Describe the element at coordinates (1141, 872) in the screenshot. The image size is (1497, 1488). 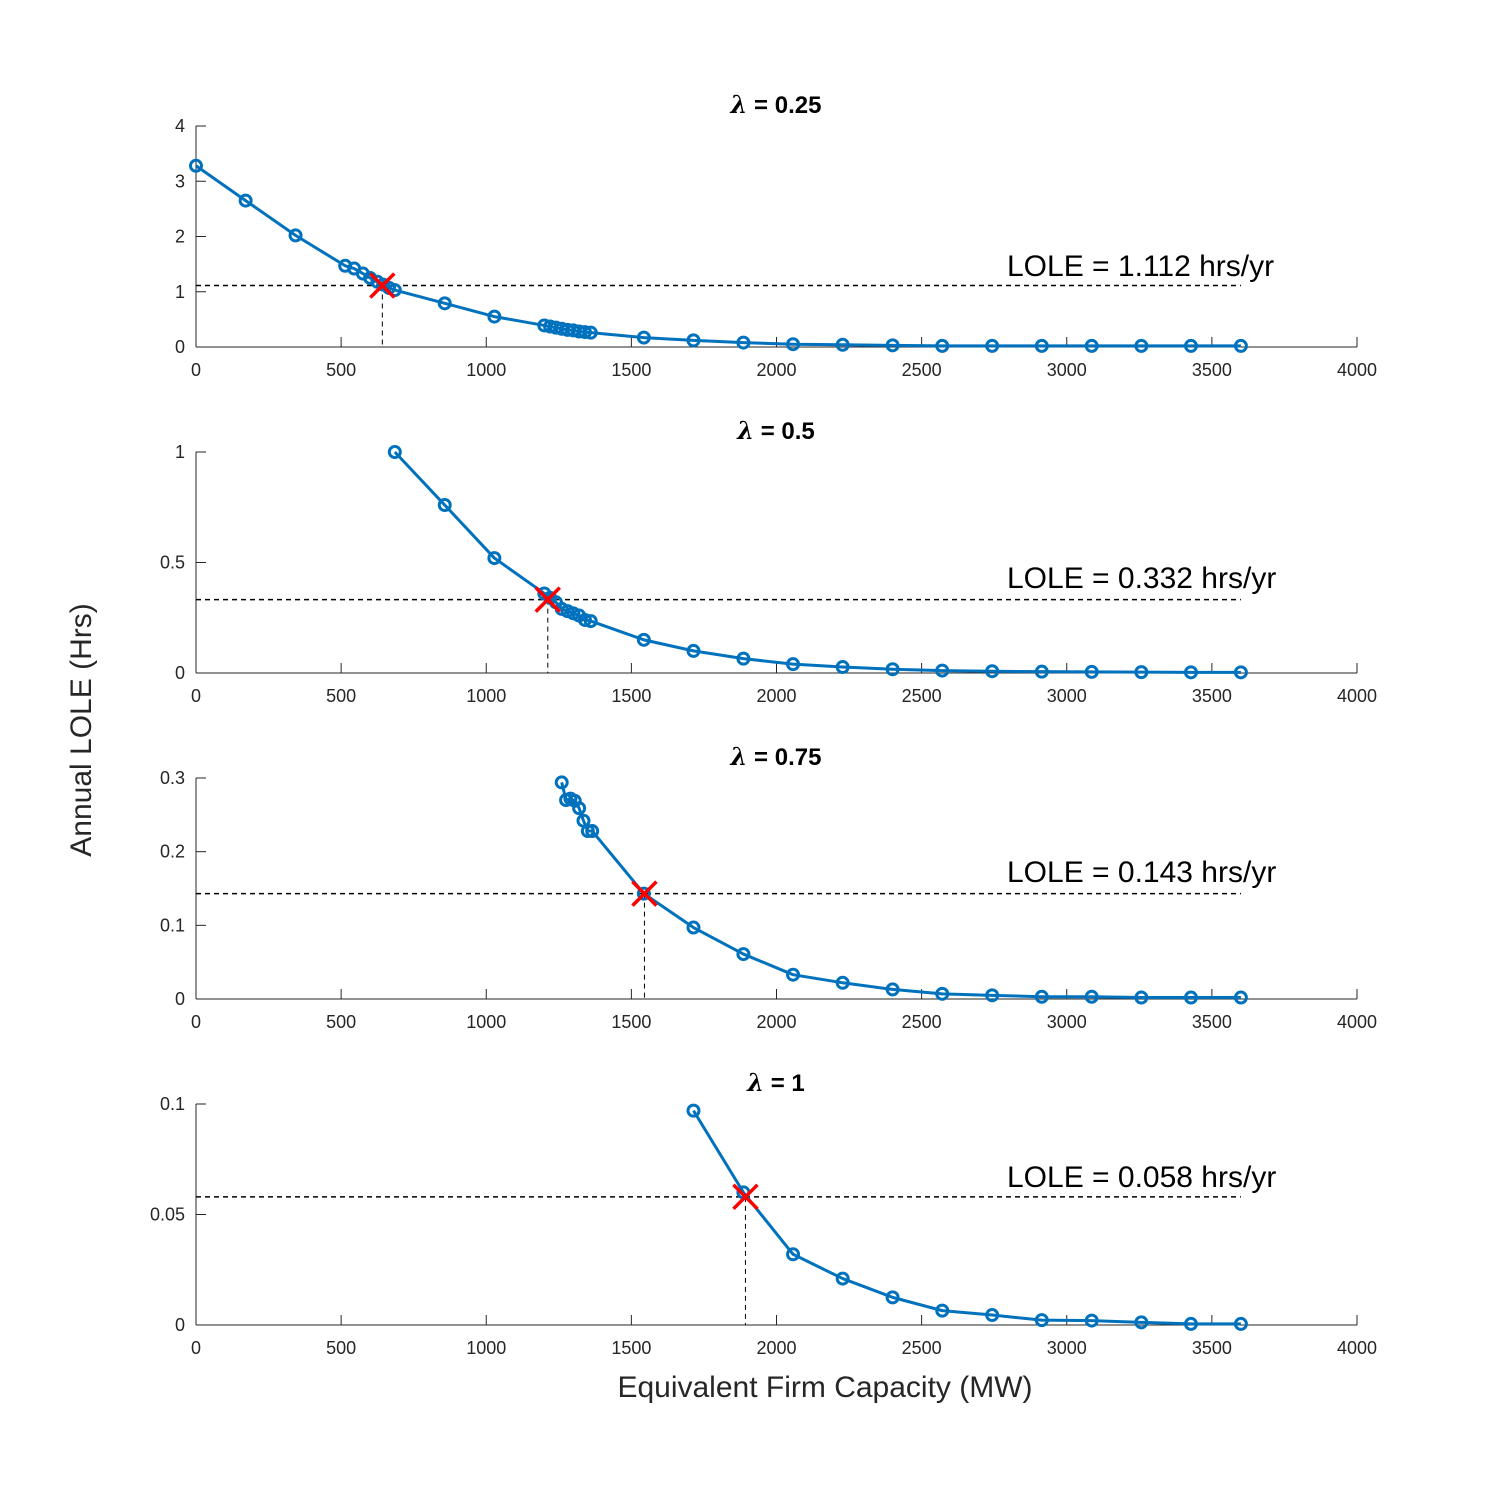
I see `lole-annotation: LOLE = 0.143 hrs/yr` at that location.